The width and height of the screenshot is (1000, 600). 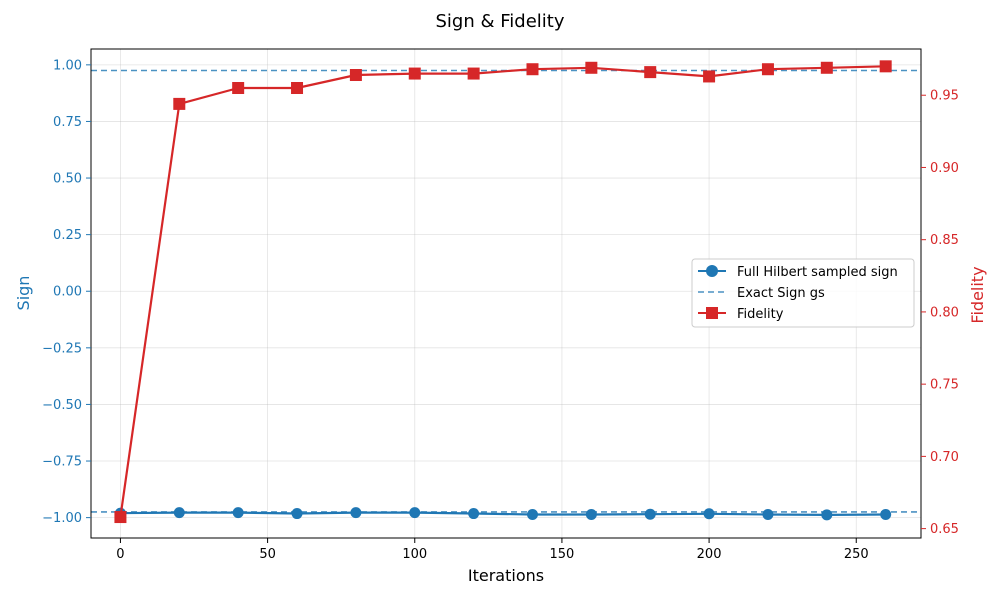 I want to click on y-left-tick-label: 0.25, so click(x=67, y=235).